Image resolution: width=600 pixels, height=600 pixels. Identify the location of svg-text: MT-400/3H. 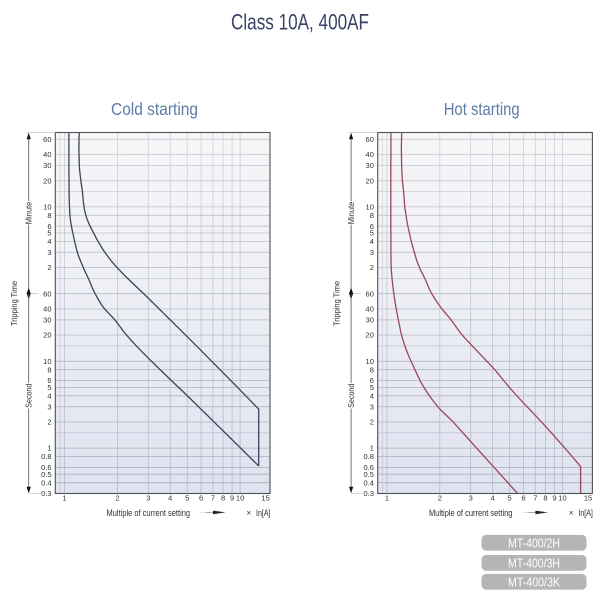
(534, 564).